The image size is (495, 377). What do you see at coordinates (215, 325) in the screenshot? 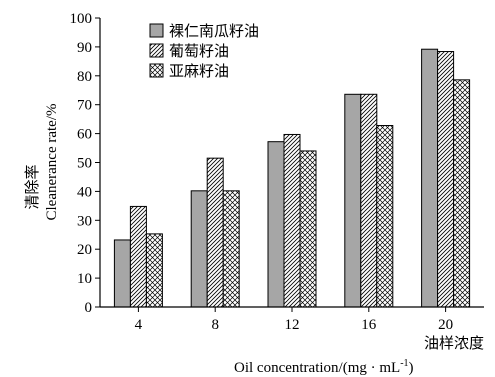
I see `x-tick-label: 8` at bounding box center [215, 325].